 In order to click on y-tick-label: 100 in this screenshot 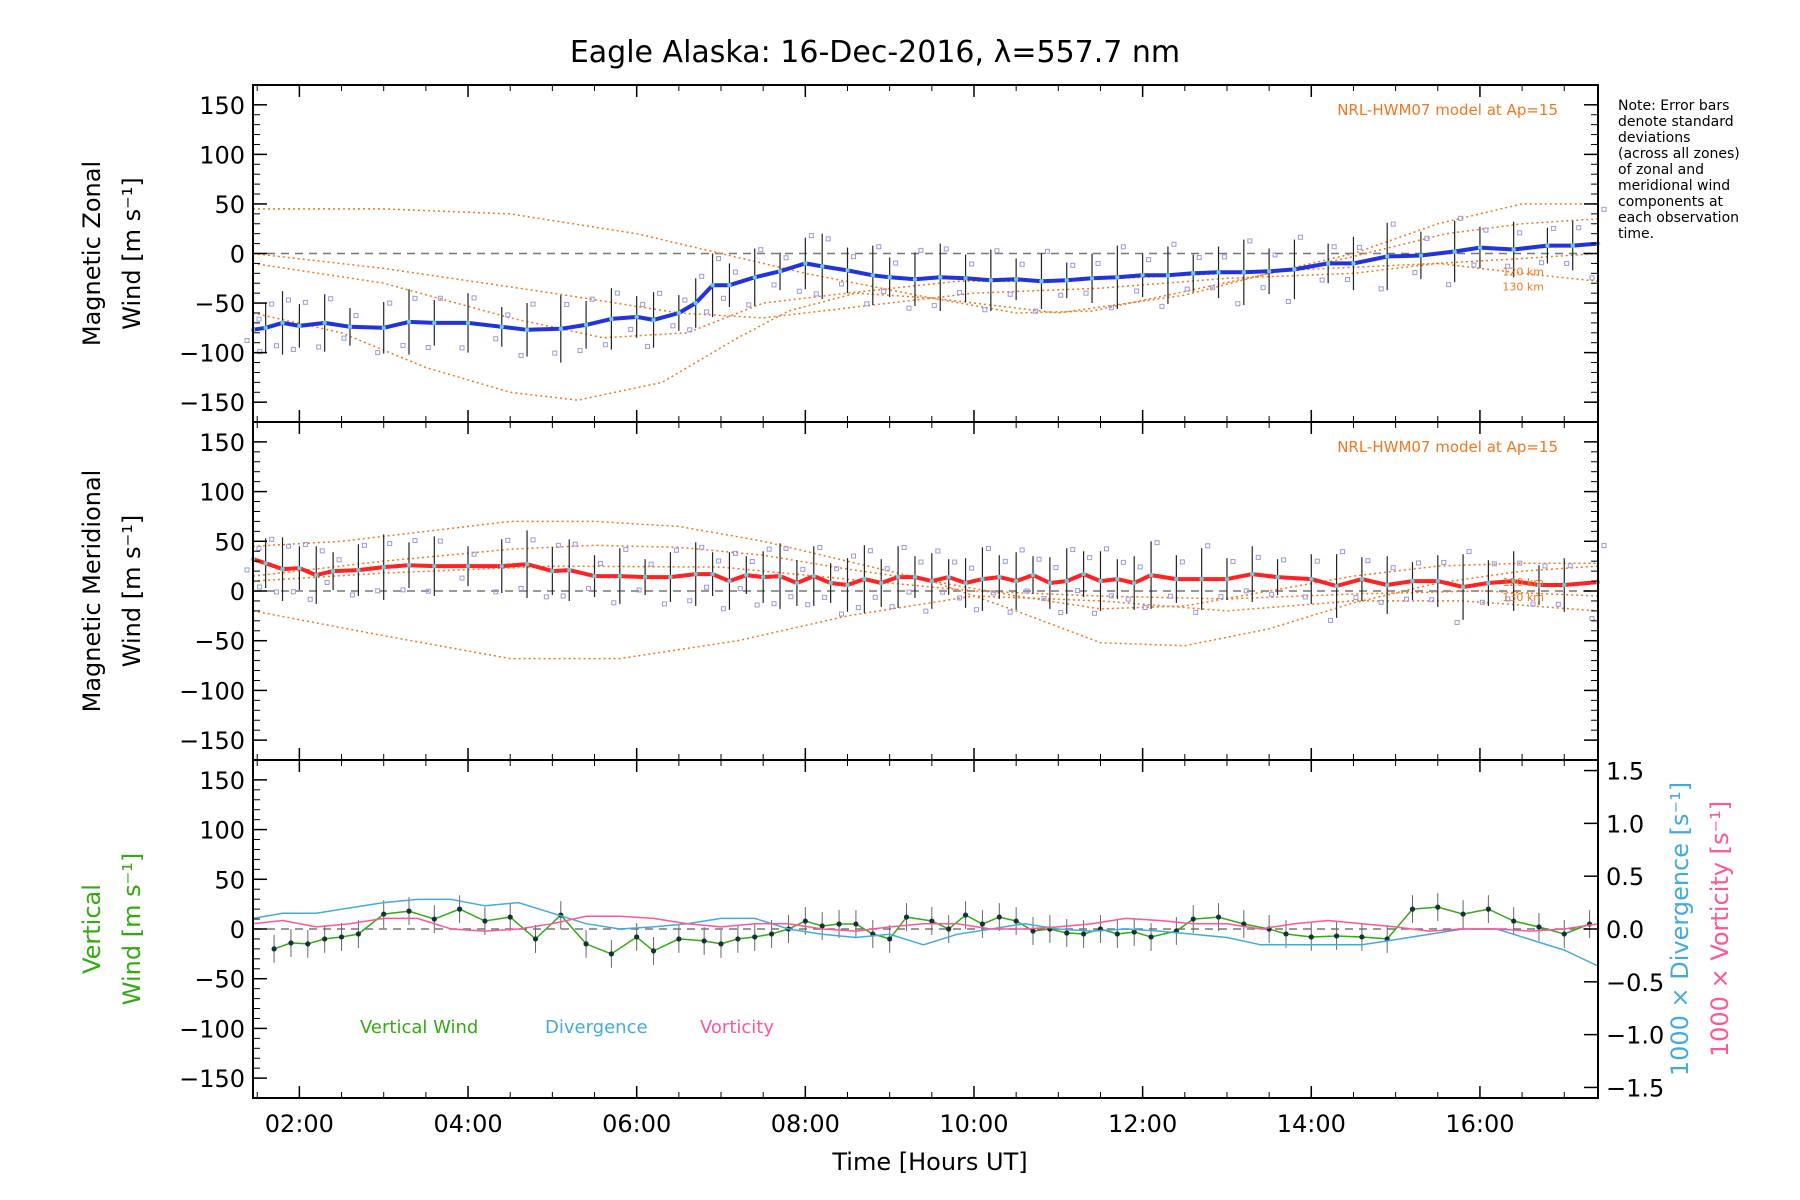, I will do `click(222, 831)`.